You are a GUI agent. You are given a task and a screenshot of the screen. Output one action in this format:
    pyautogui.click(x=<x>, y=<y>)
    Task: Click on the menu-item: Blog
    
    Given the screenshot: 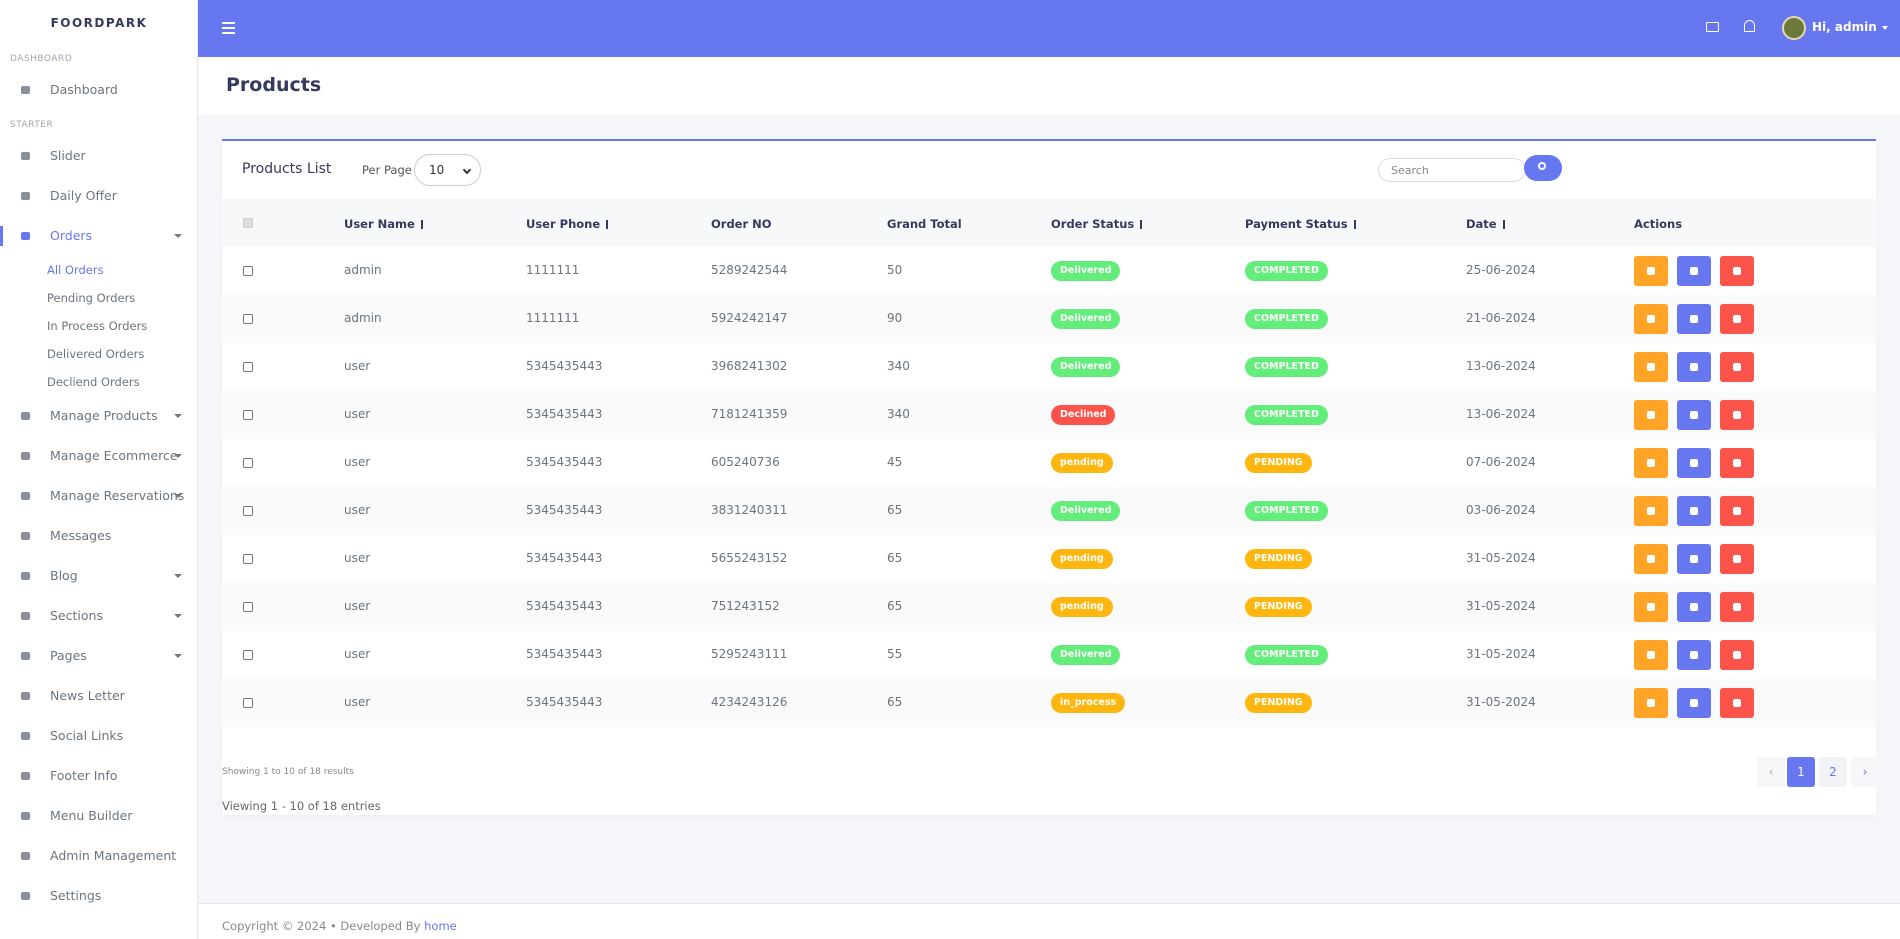 What is the action you would take?
    pyautogui.click(x=99, y=576)
    